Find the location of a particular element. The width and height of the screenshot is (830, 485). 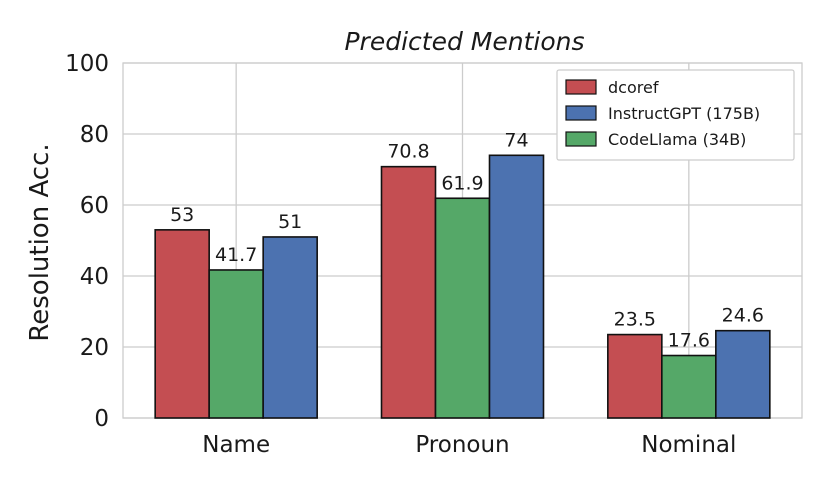

y-axis-ticks: 0 20 40 60 80 100 is located at coordinates (87, 241).